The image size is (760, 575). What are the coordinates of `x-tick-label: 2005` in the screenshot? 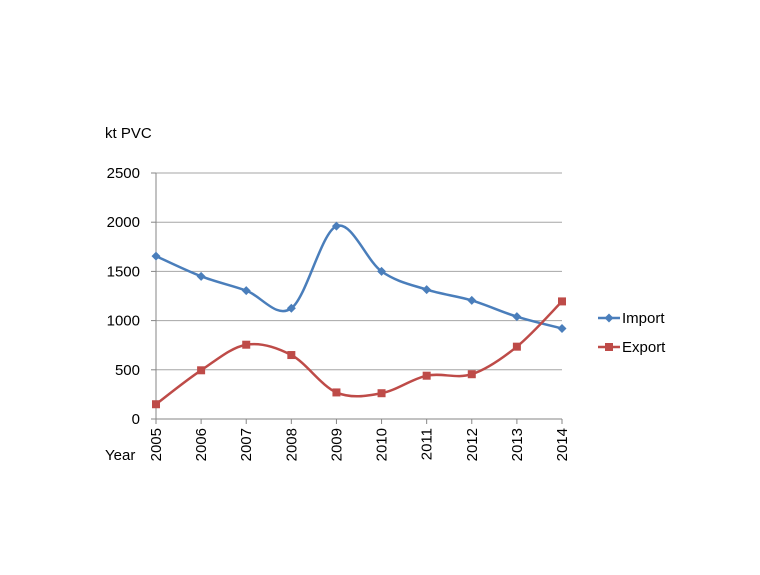 It's located at (156, 444).